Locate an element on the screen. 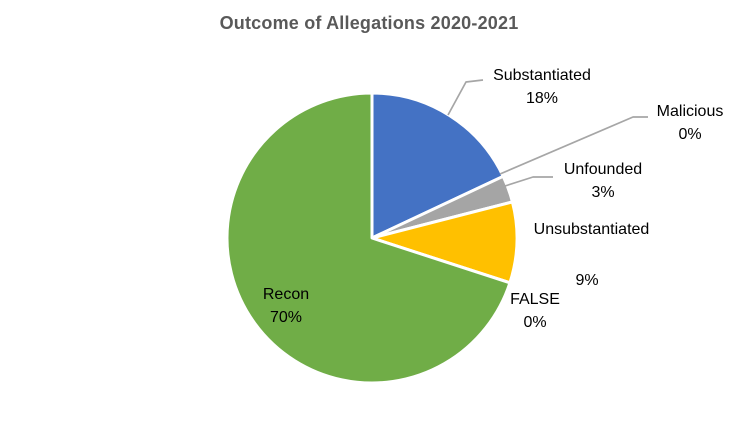 Image resolution: width=738 pixels, height=424 pixels. data-label-unsubstantiated-name: Unsubstantiated is located at coordinates (591, 229).